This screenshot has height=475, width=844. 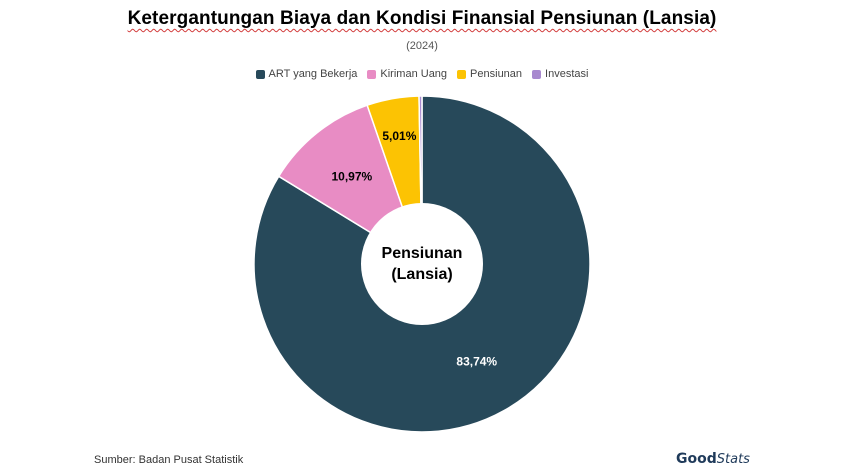 What do you see at coordinates (476, 362) in the screenshot?
I see `data-label-art: 83,74%` at bounding box center [476, 362].